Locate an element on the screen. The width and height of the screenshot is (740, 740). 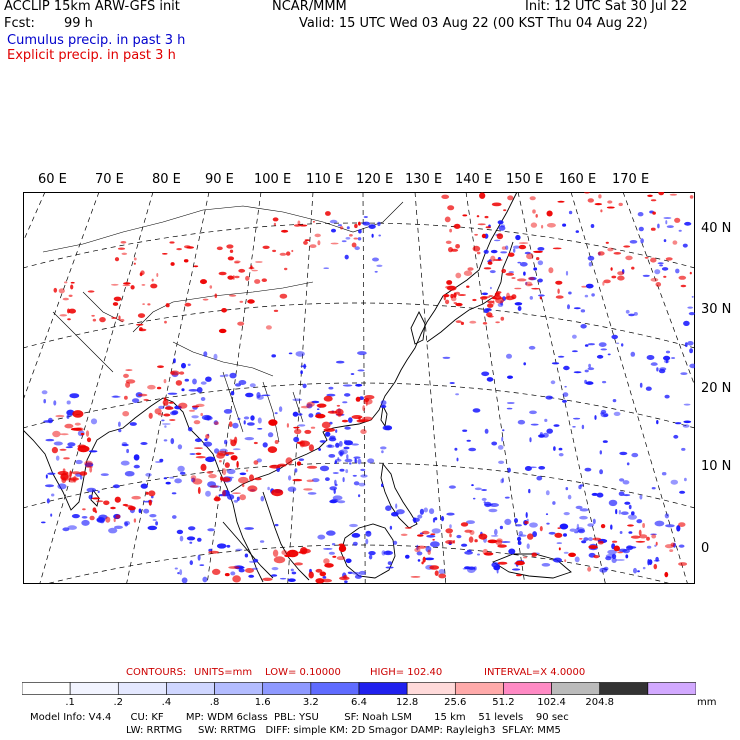
lat-label: 0 is located at coordinates (705, 548).